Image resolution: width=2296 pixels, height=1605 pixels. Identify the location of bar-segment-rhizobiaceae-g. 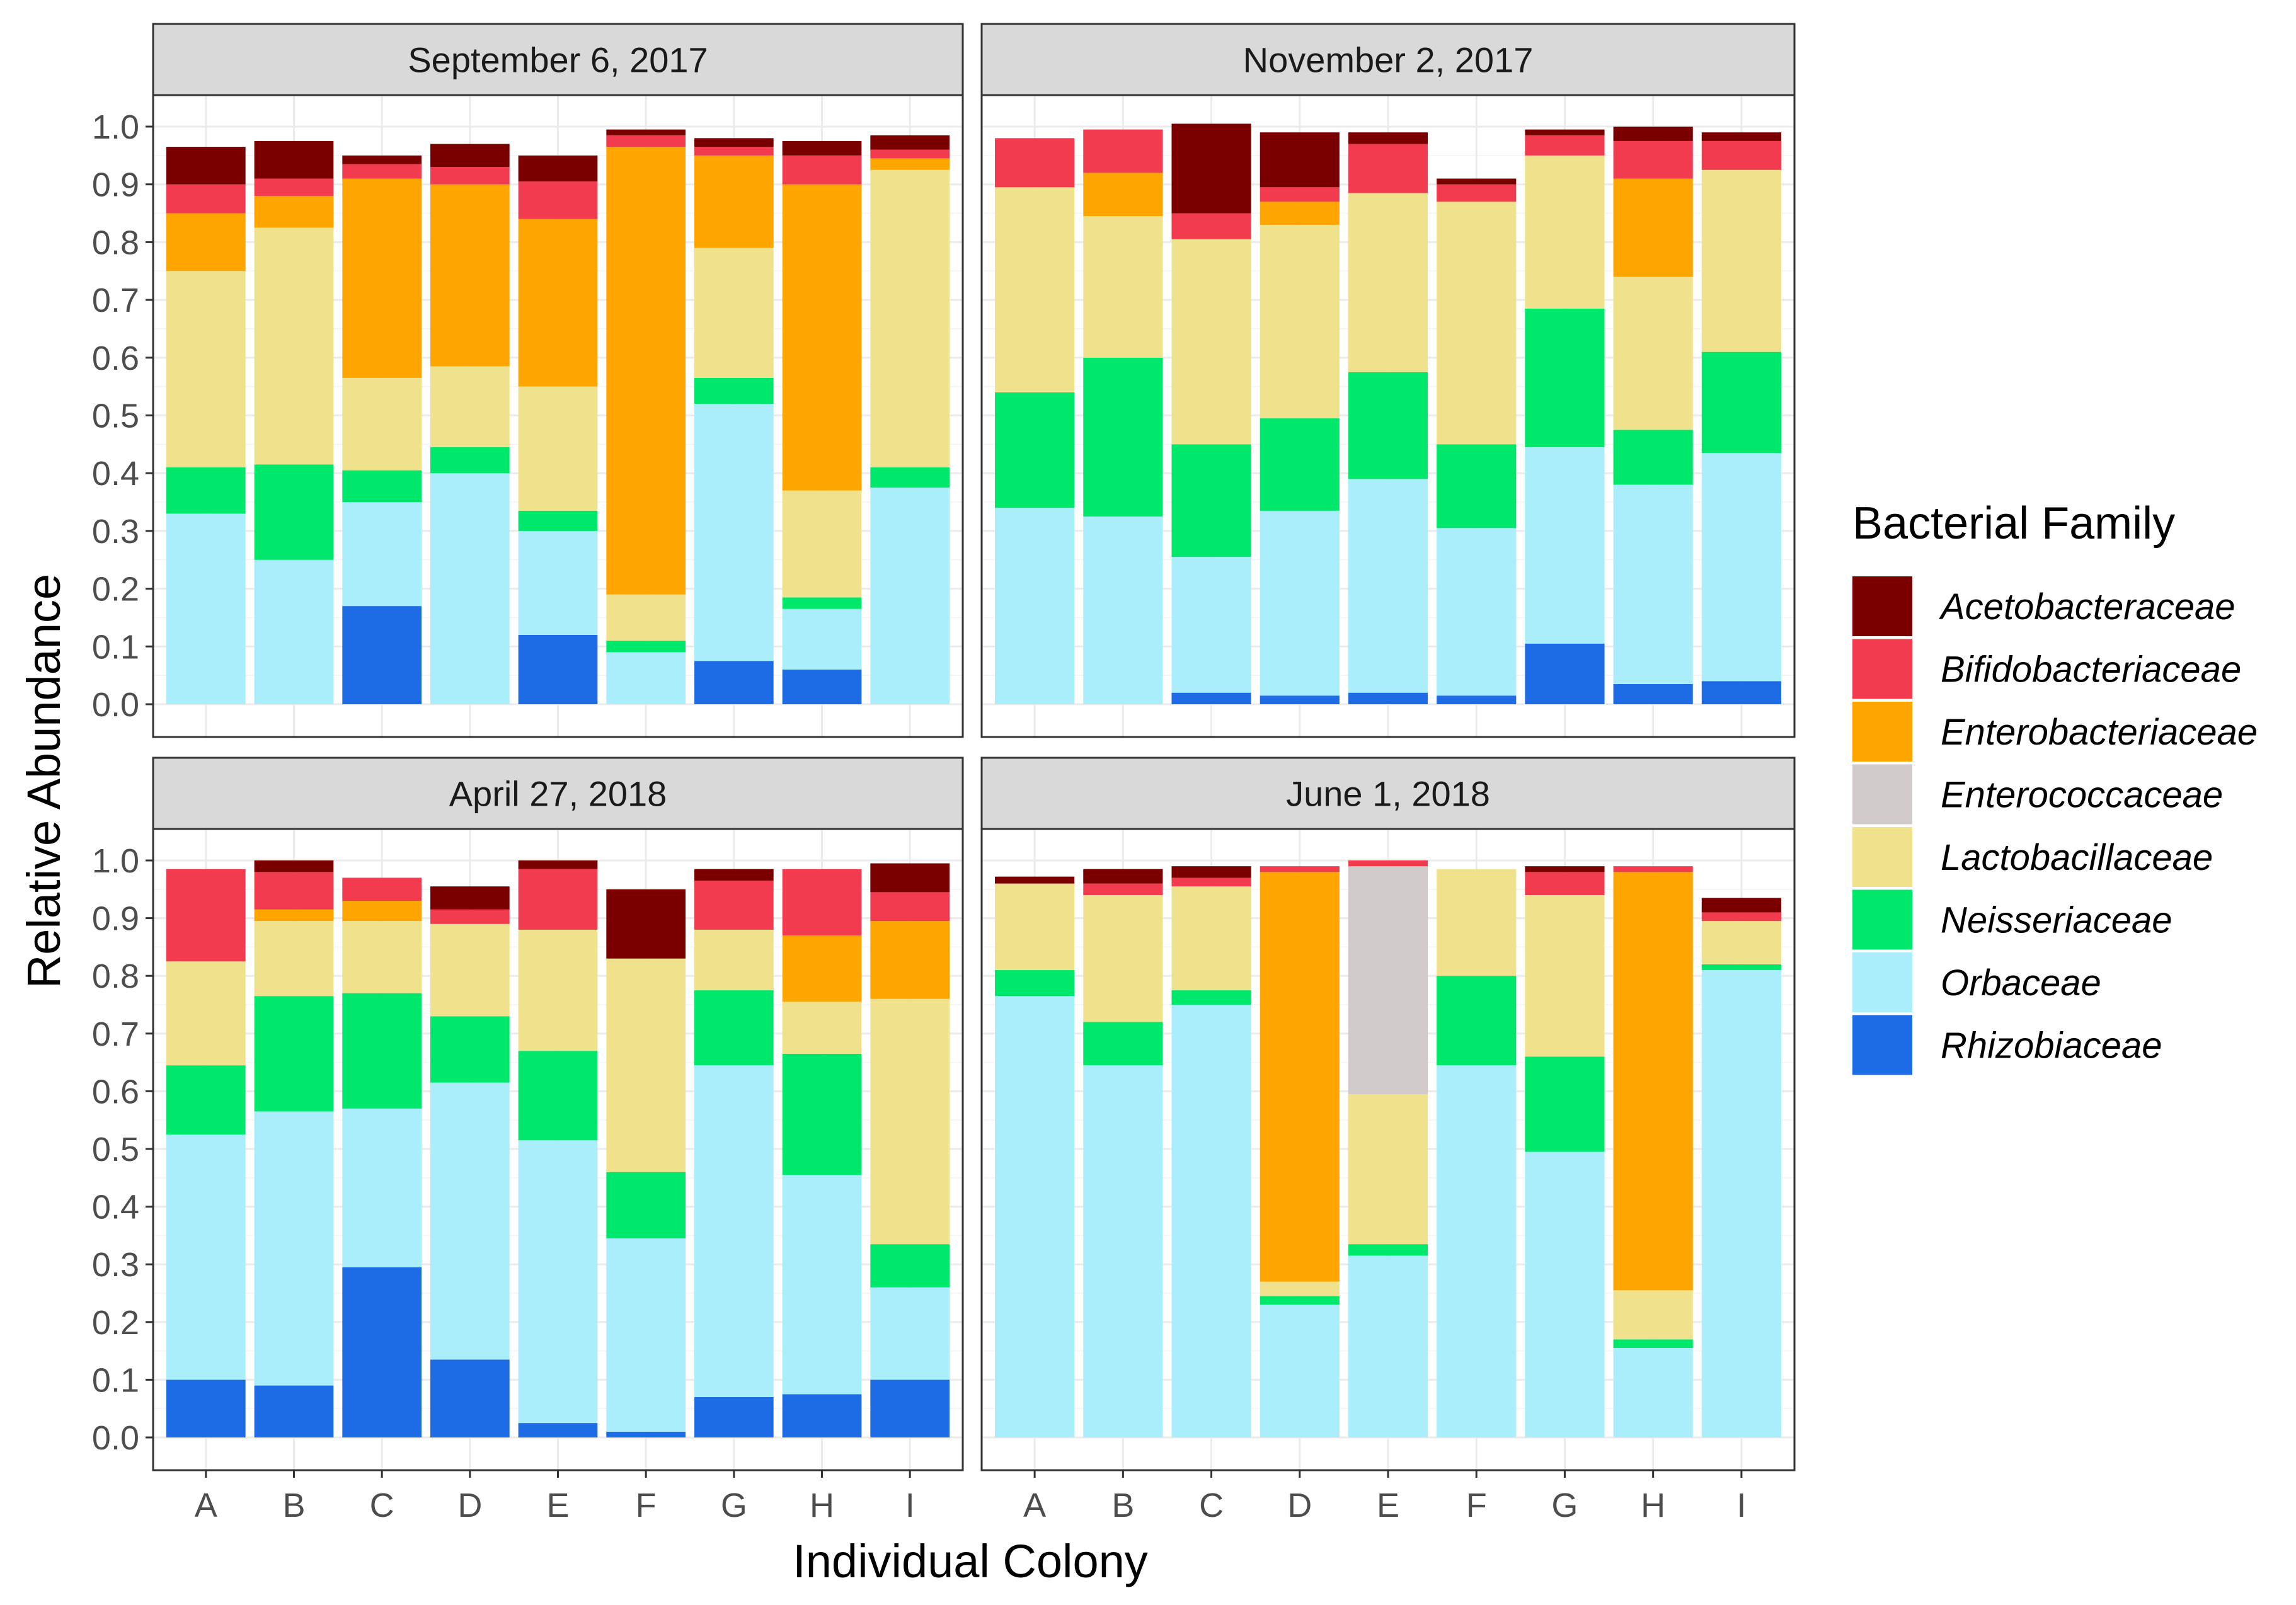
(734, 1417).